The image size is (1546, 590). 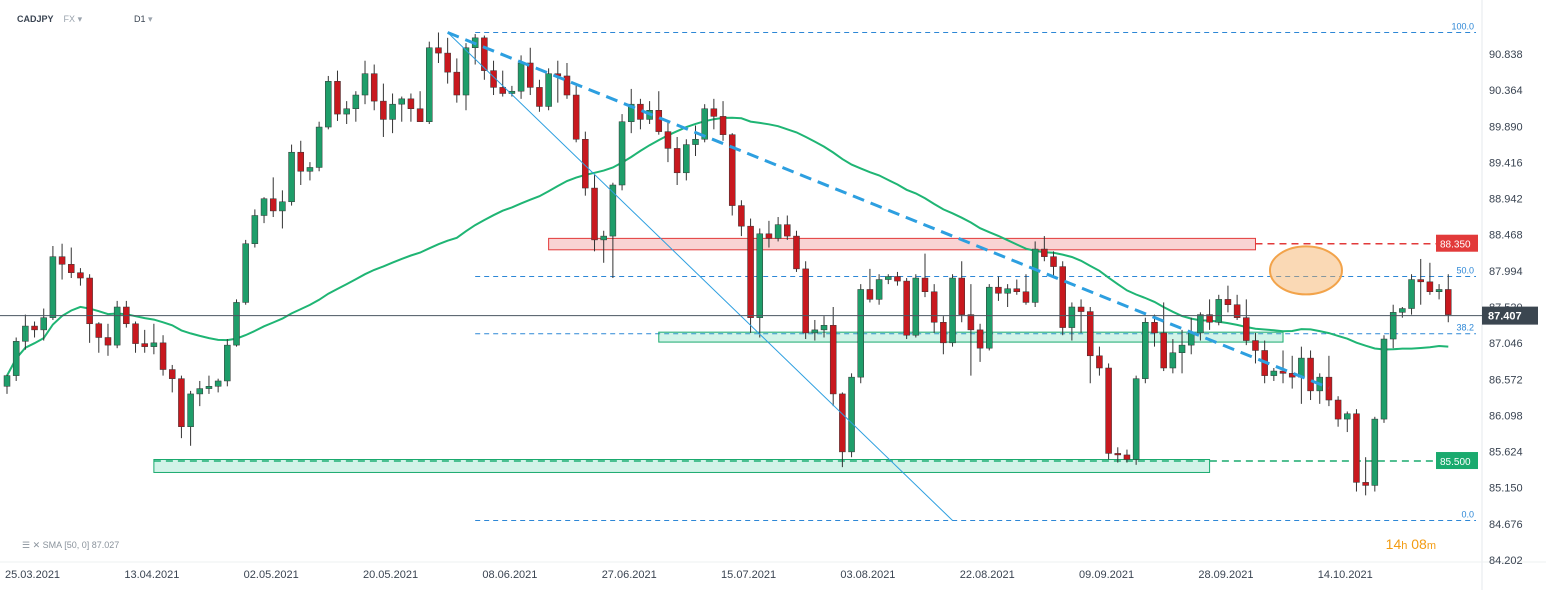 What do you see at coordinates (748, 575) in the screenshot?
I see `x-tick-label: 15.07.2021` at bounding box center [748, 575].